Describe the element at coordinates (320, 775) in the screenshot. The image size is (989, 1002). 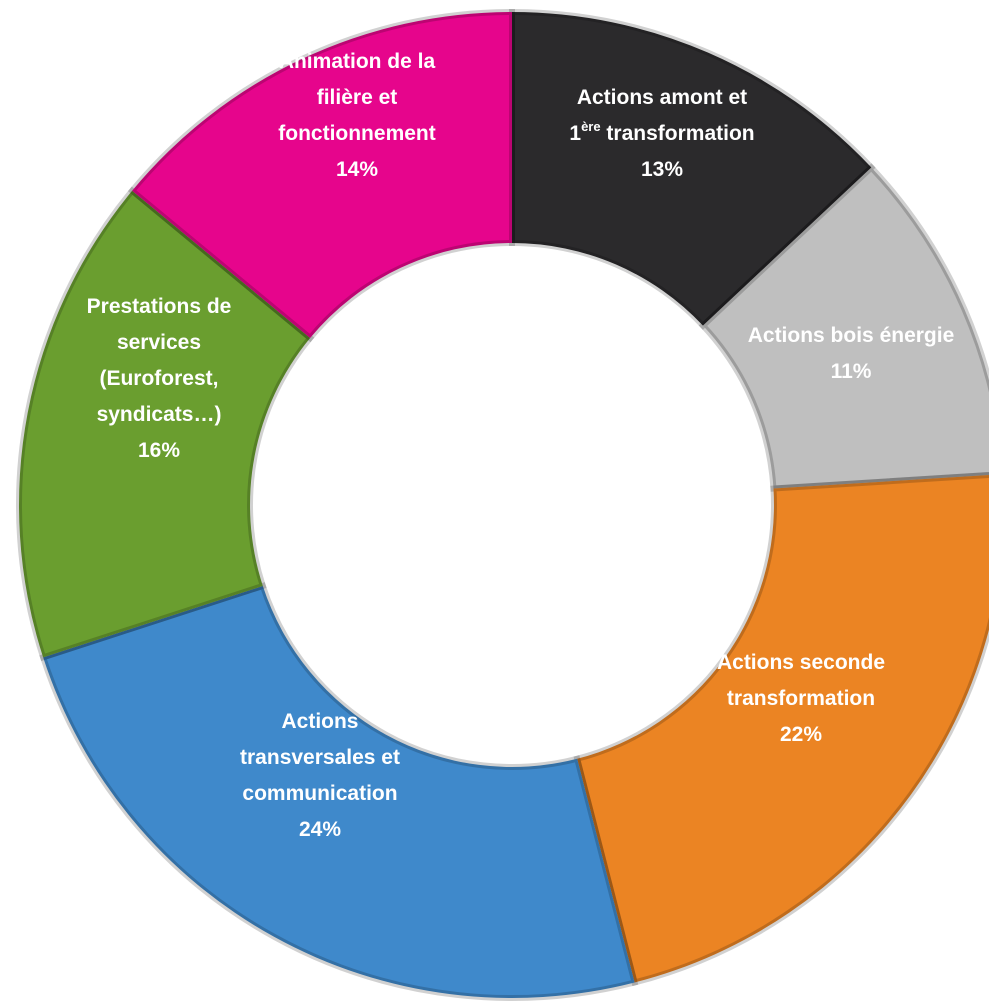
I see `slice-label-4: Actions transversales et communication 24%` at that location.